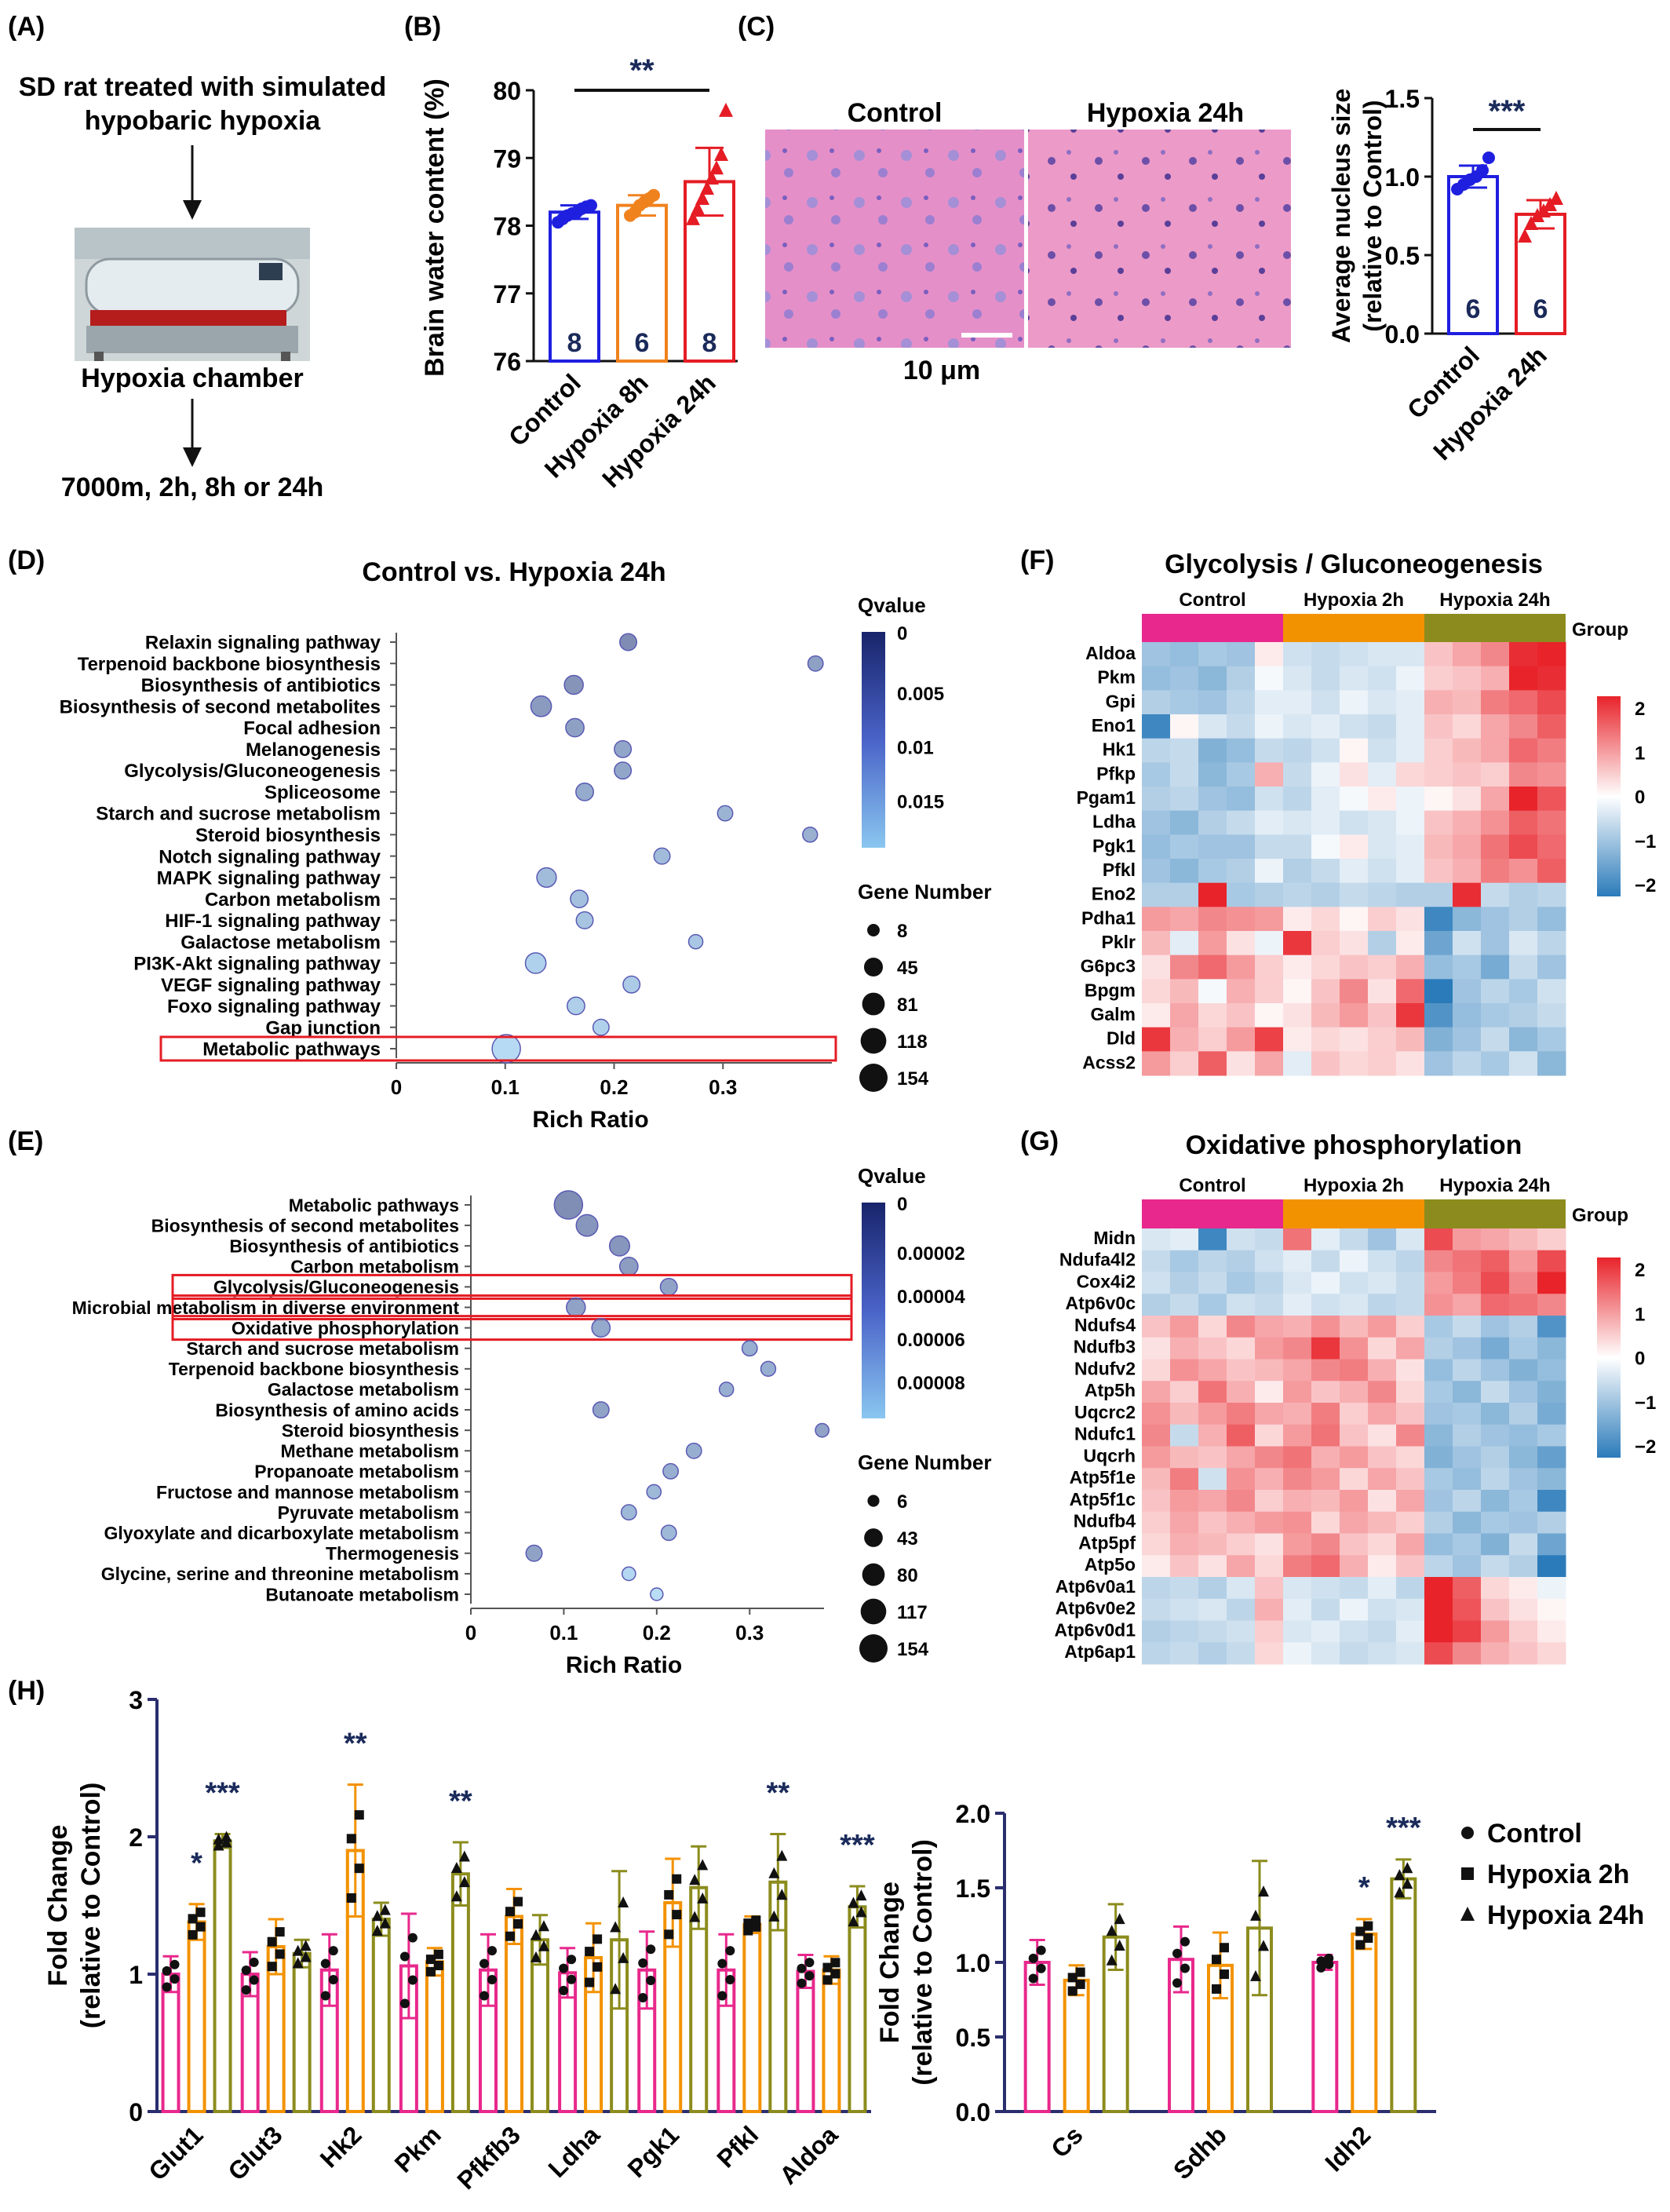 This screenshot has height=2212, width=1670. Describe the element at coordinates (723, 1087) in the screenshot. I see `x-tick-label: 0.3` at that location.